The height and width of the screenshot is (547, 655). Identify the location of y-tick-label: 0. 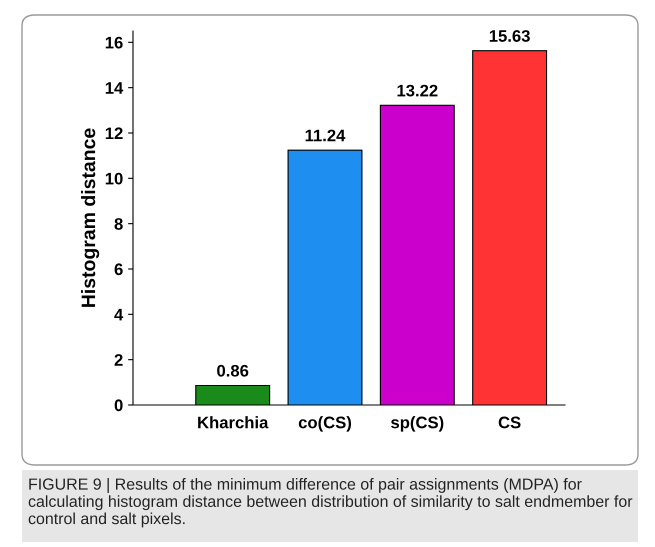
(118, 405).